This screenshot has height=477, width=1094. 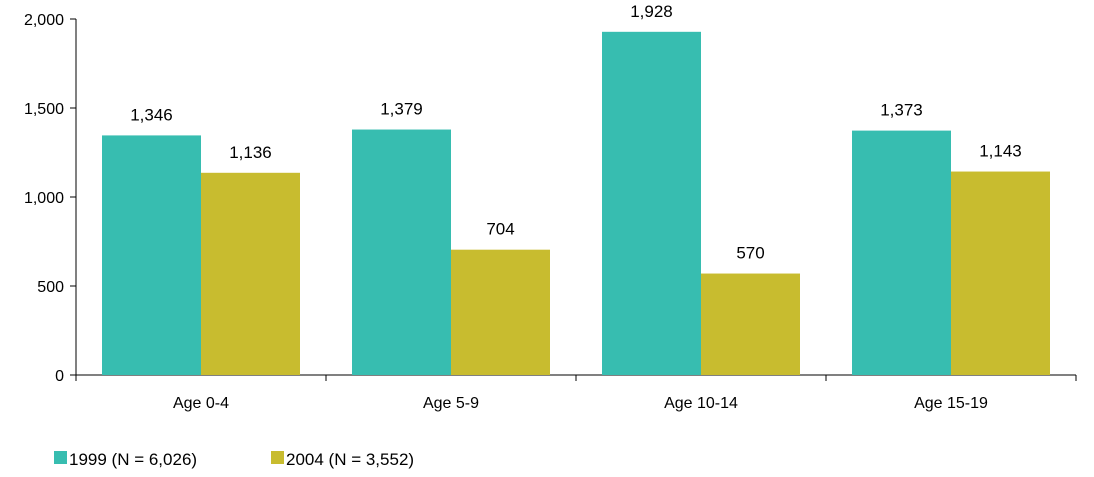 What do you see at coordinates (500, 229) in the screenshot?
I see `data-label: 704` at bounding box center [500, 229].